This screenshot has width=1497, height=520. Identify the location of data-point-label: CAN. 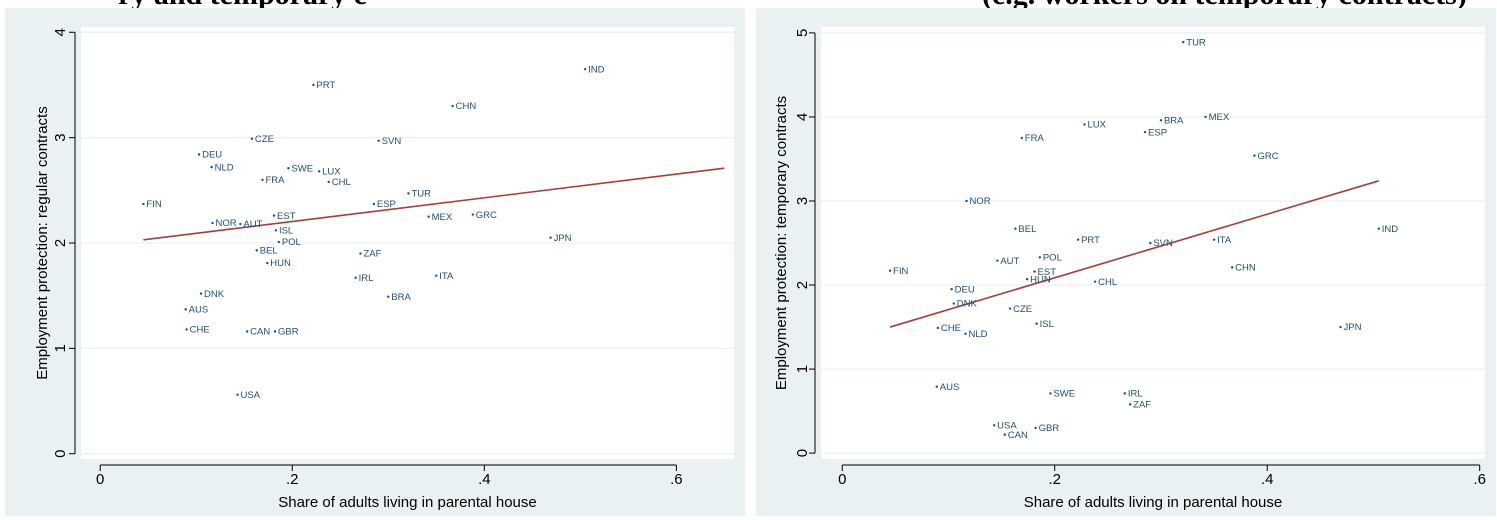
(1018, 435).